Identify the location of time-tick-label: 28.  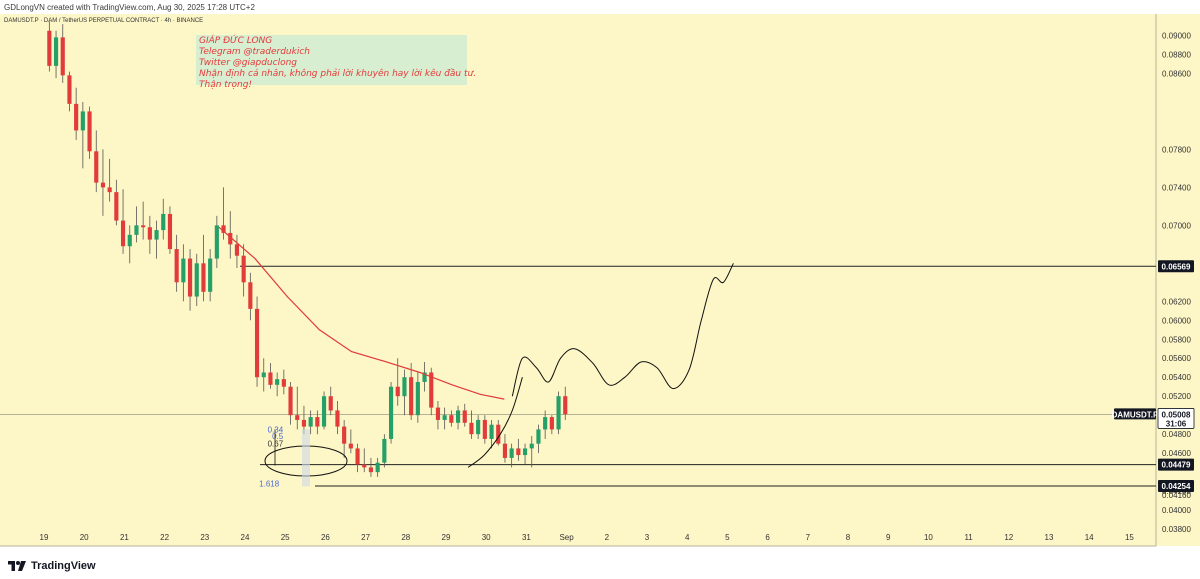
(405, 537).